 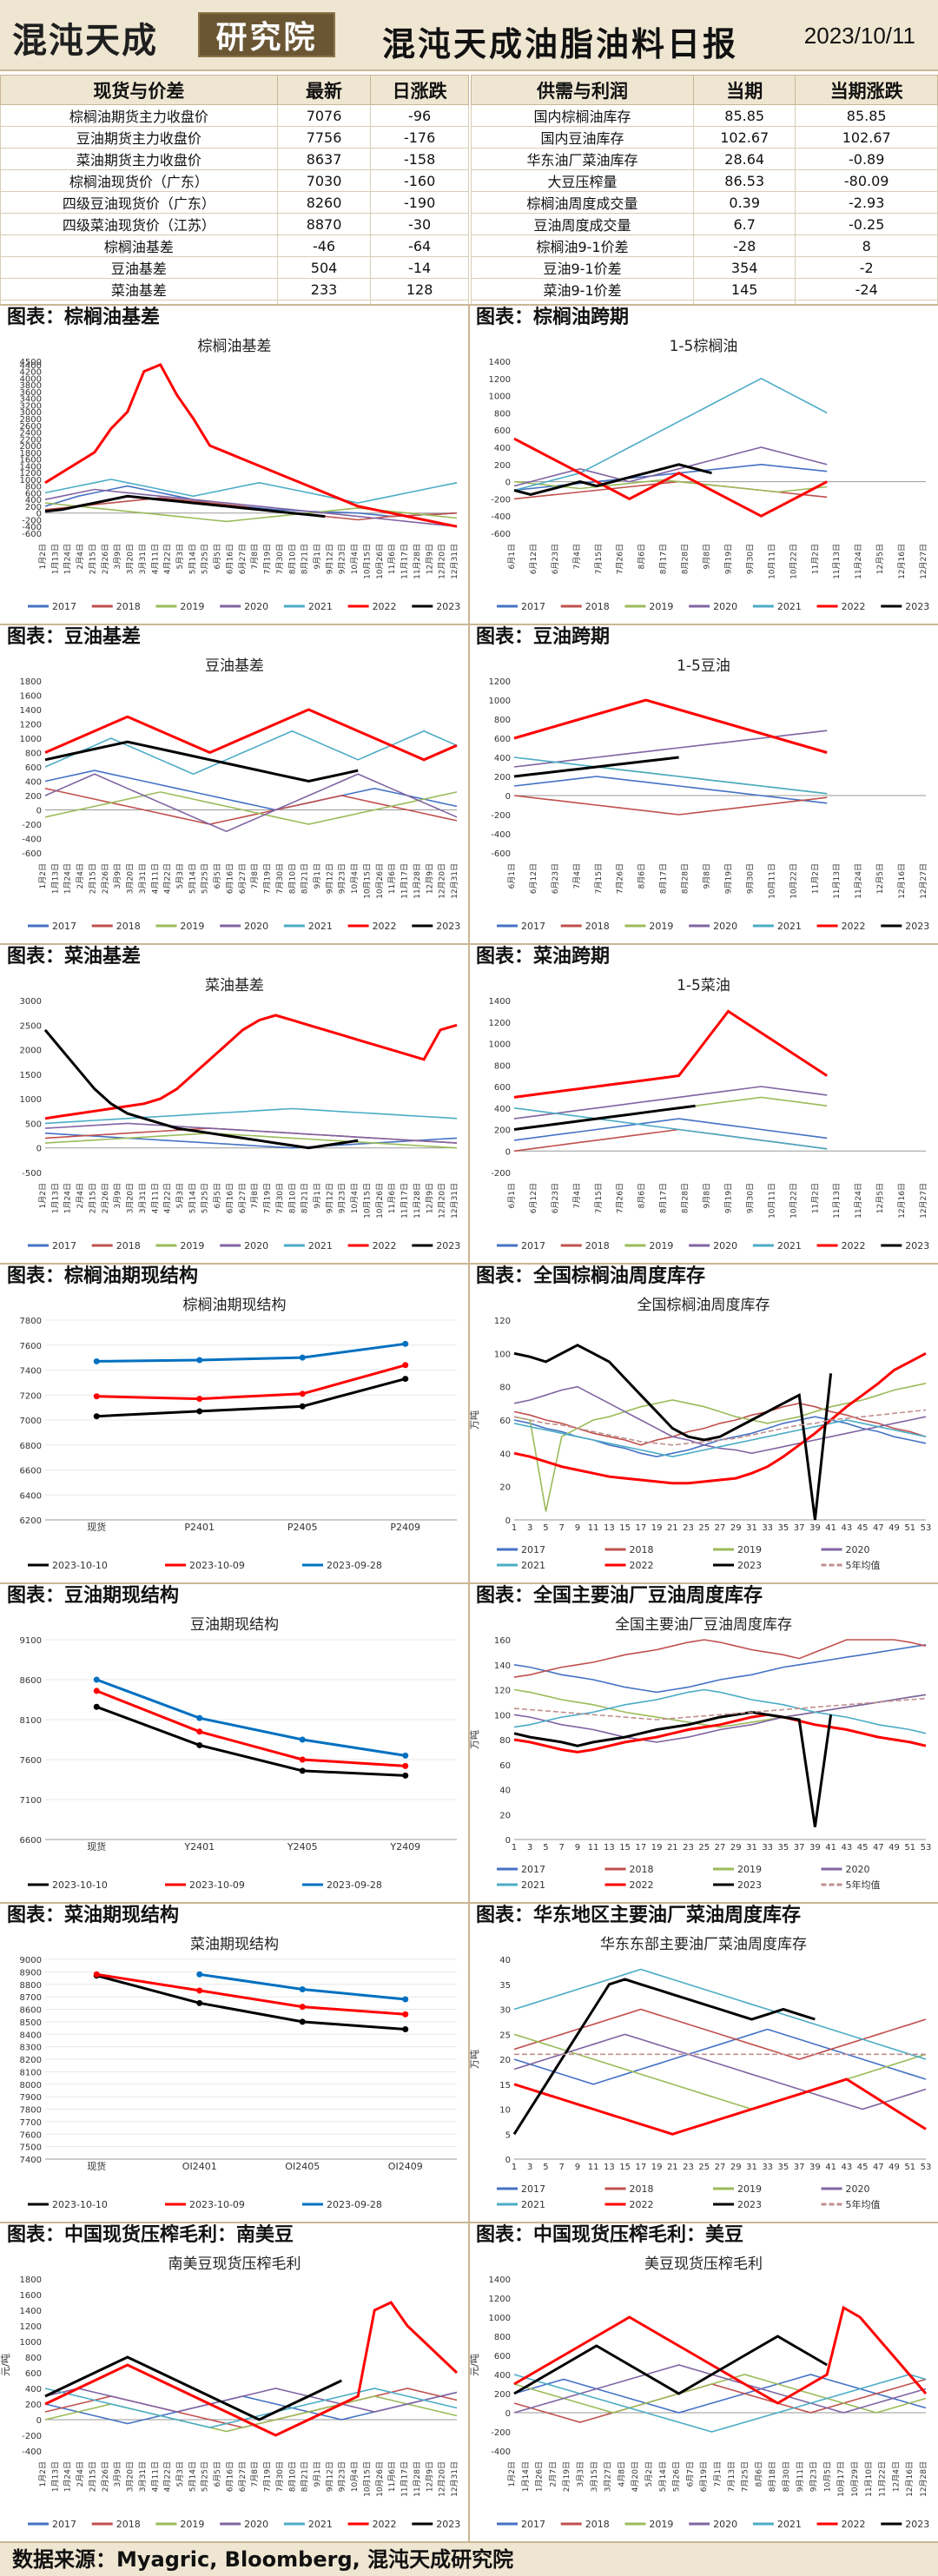 What do you see at coordinates (31, 1347) in the screenshot?
I see `y-tick-label: 7600` at bounding box center [31, 1347].